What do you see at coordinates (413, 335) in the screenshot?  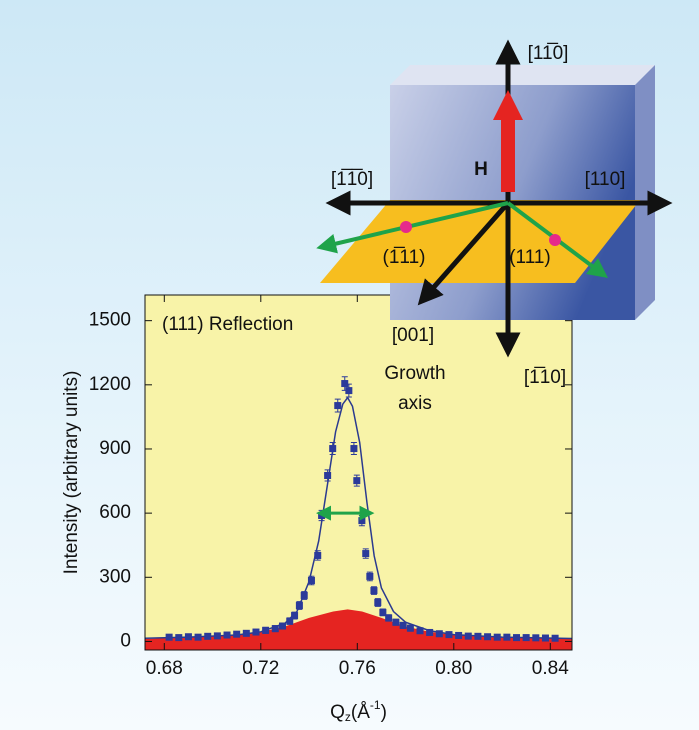 I see `label: [001]` at bounding box center [413, 335].